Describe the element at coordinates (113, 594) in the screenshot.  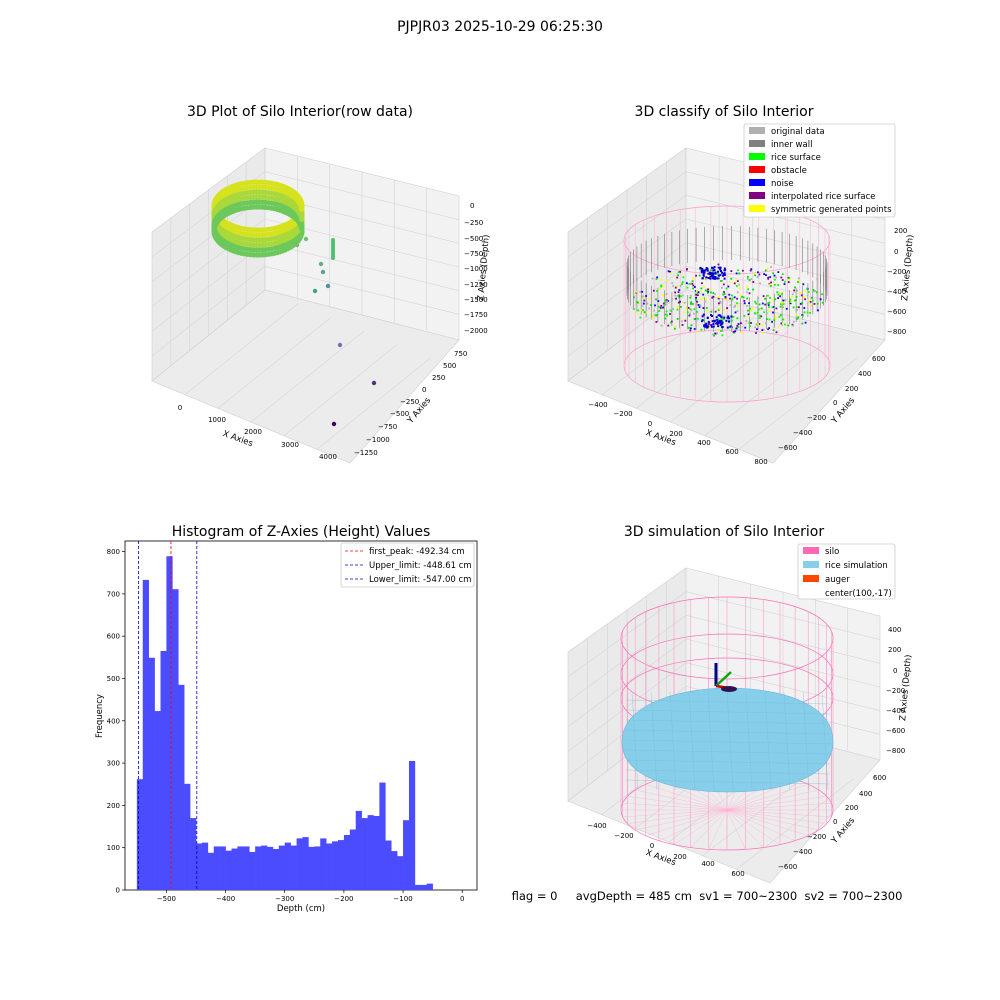
I see `histogram-ytick-label: 700` at that location.